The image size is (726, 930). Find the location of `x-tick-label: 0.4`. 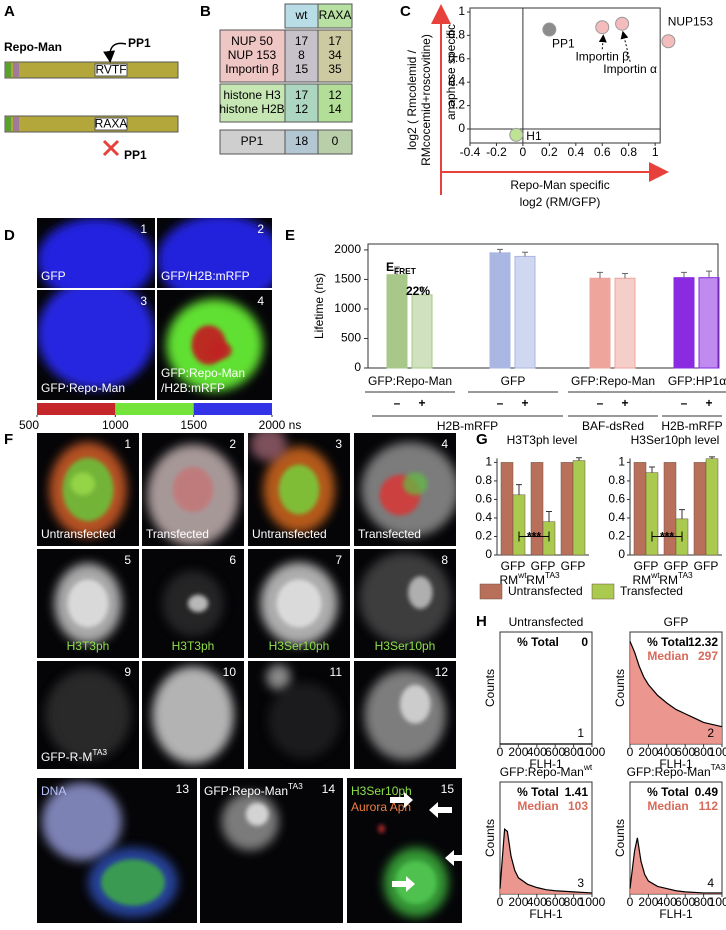

x-tick-label: 0.4 is located at coordinates (575, 152).